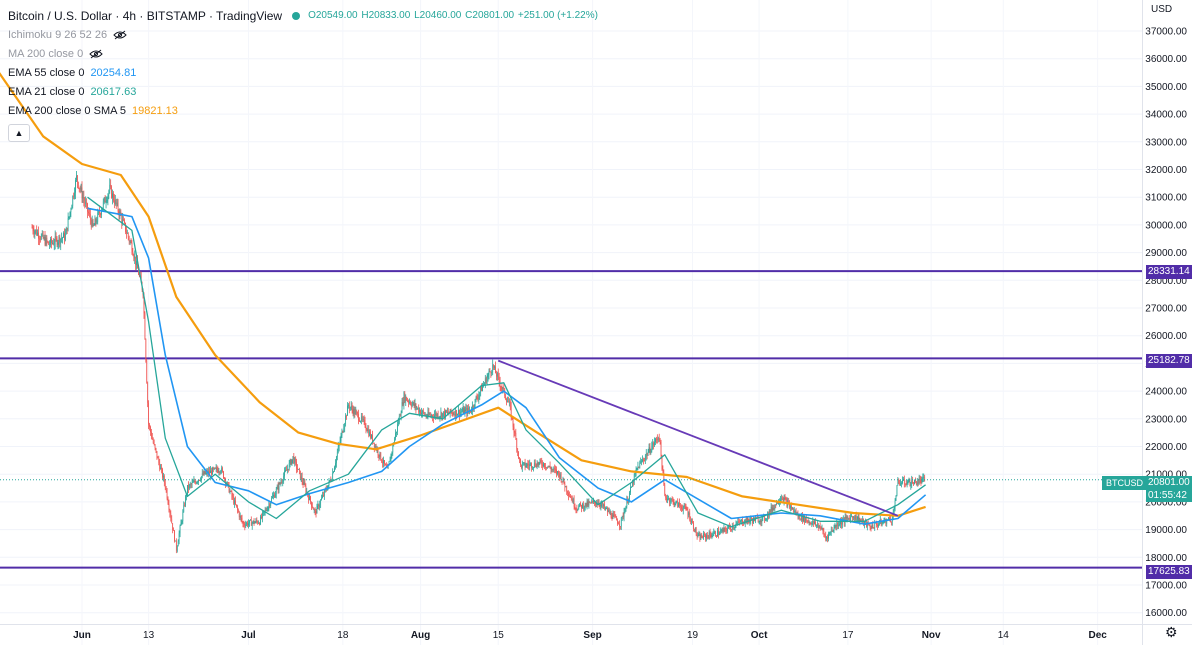  What do you see at coordinates (1162, 9) in the screenshot?
I see `currency-label: USD` at bounding box center [1162, 9].